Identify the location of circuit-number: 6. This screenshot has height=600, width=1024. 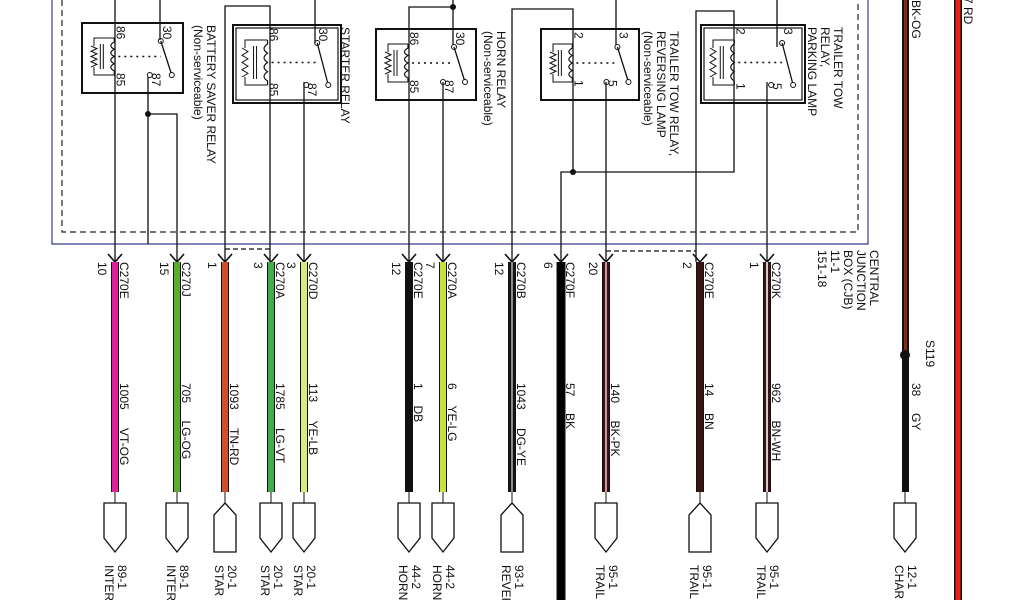
(452, 386).